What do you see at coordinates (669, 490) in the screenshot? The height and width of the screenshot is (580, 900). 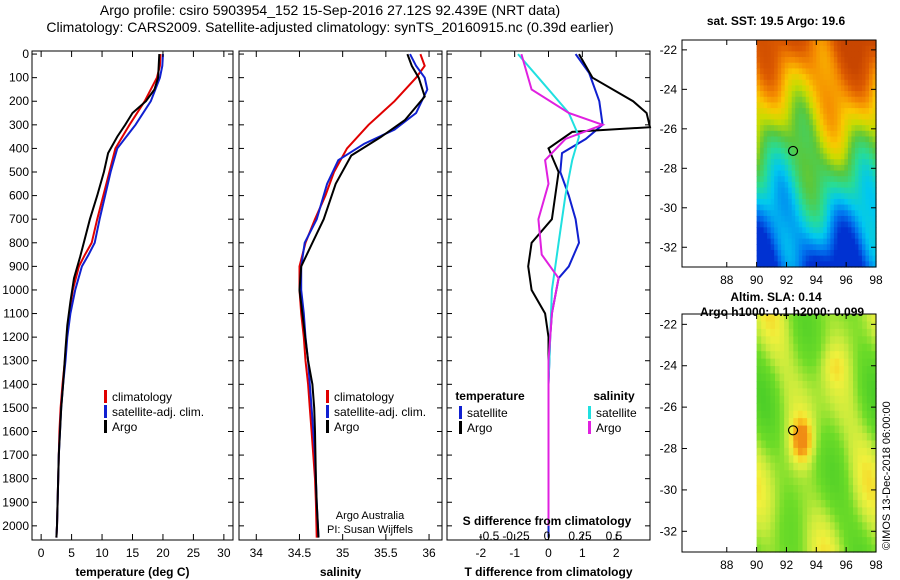 I see `map-y-tick-label-sla_map: -30` at bounding box center [669, 490].